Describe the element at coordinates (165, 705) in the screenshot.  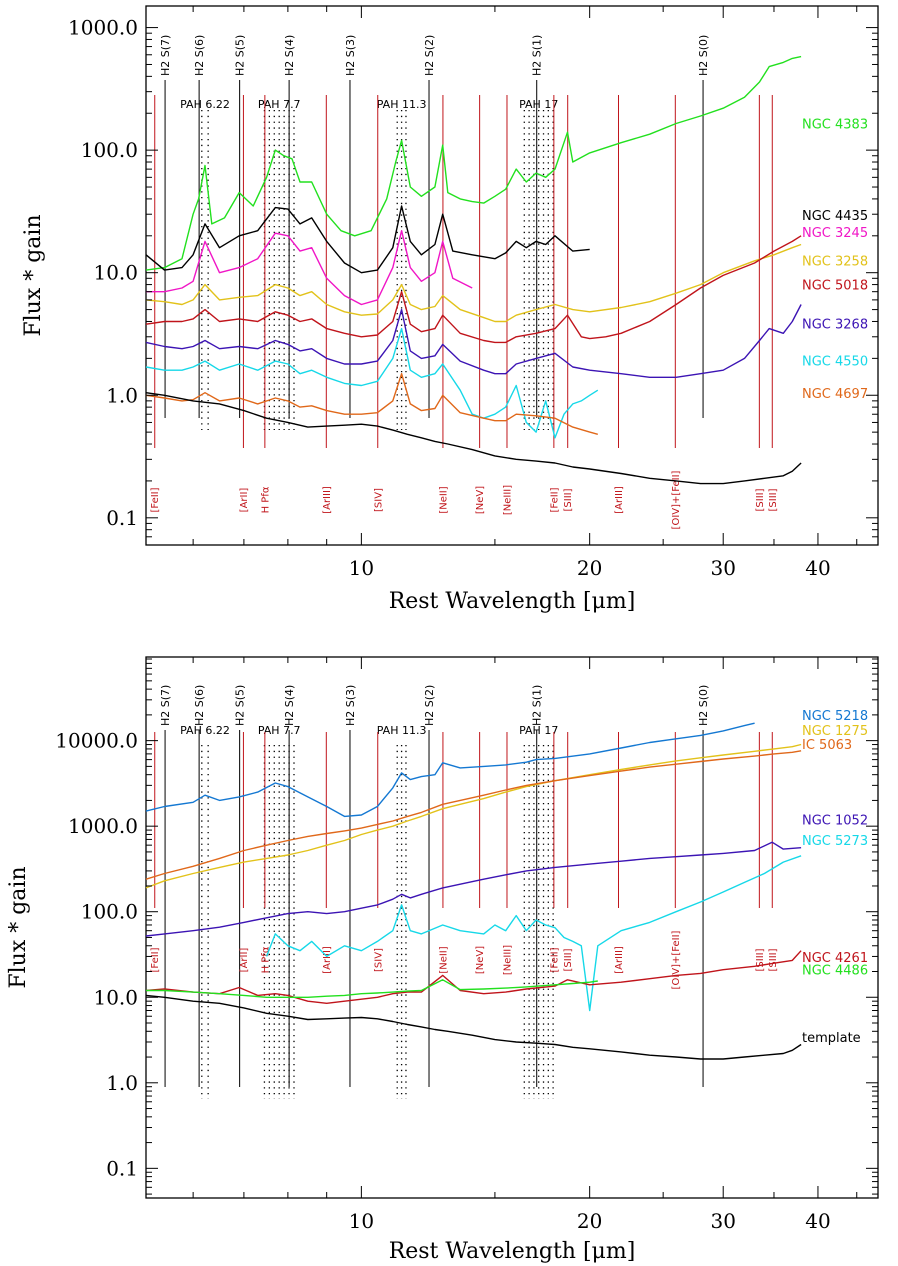
I see `h2-line-label: H2 S(7)` at that location.